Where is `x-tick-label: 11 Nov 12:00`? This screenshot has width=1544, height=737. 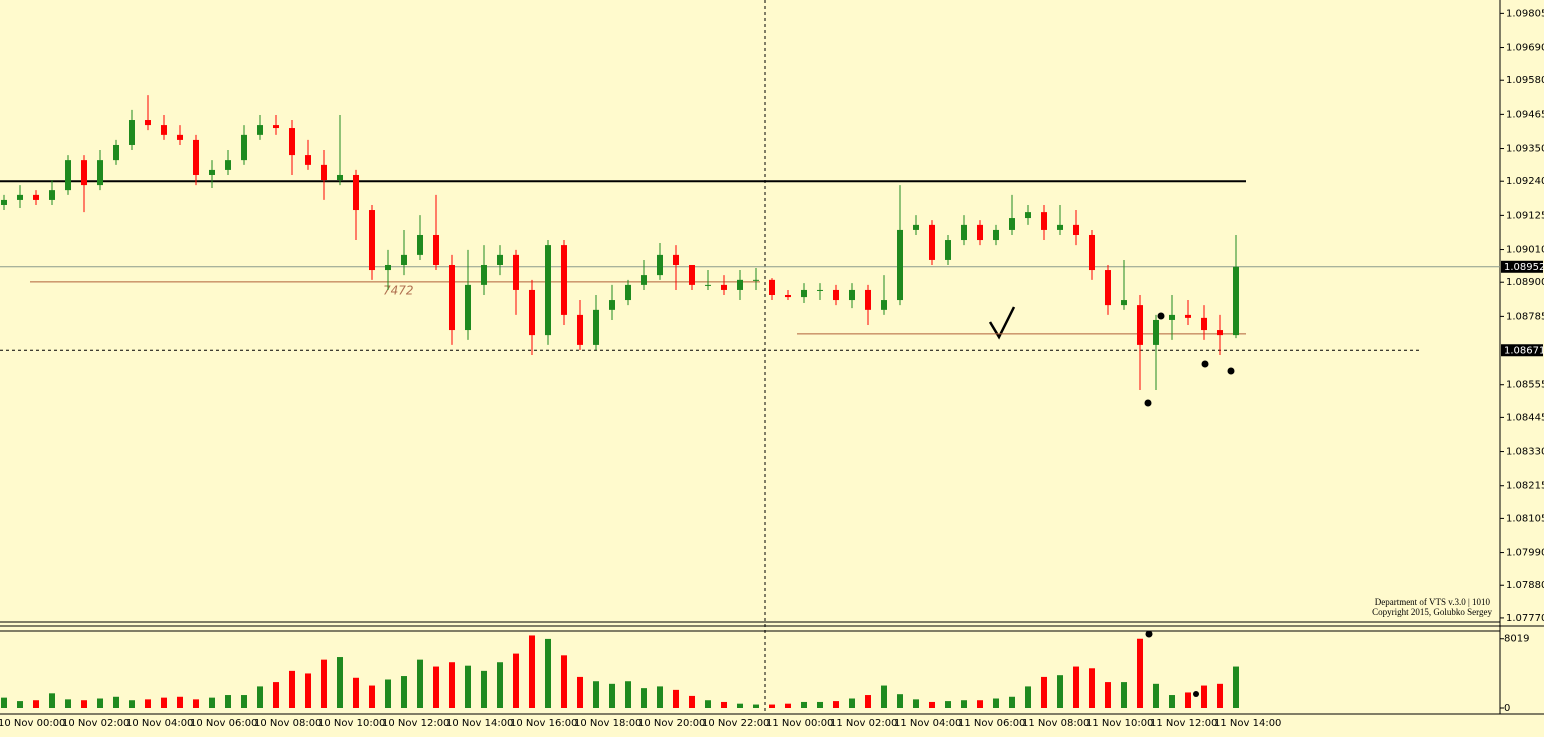
x-tick-label: 11 Nov 12:00 is located at coordinates (1183, 723).